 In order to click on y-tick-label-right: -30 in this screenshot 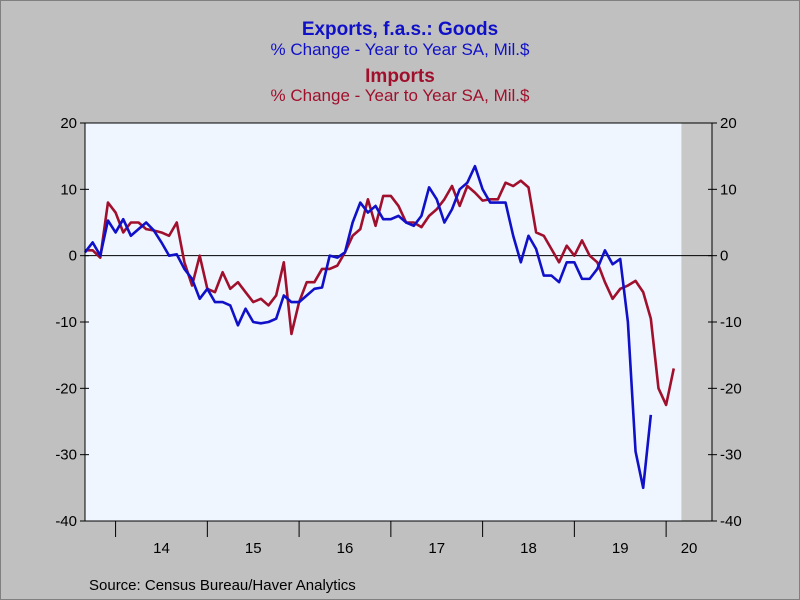, I will do `click(731, 455)`.